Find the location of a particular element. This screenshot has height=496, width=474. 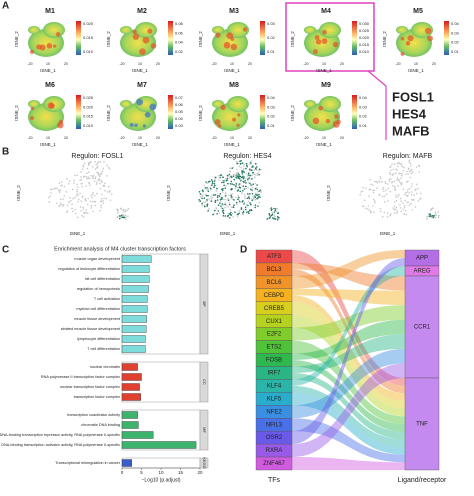

tf-label: CREB5 is located at coordinates (274, 309).